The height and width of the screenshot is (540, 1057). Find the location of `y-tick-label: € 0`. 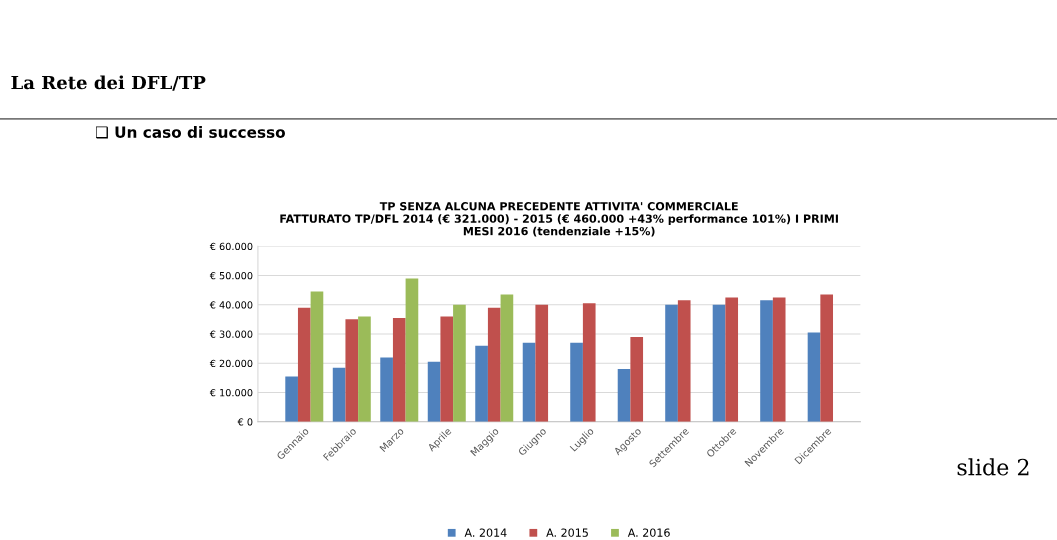

y-tick-label: € 0 is located at coordinates (245, 422).